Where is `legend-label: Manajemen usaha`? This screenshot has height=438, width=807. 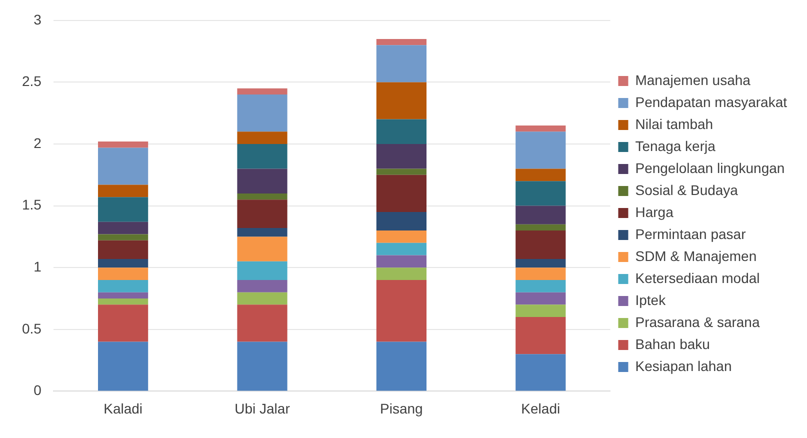 legend-label: Manajemen usaha is located at coordinates (693, 80).